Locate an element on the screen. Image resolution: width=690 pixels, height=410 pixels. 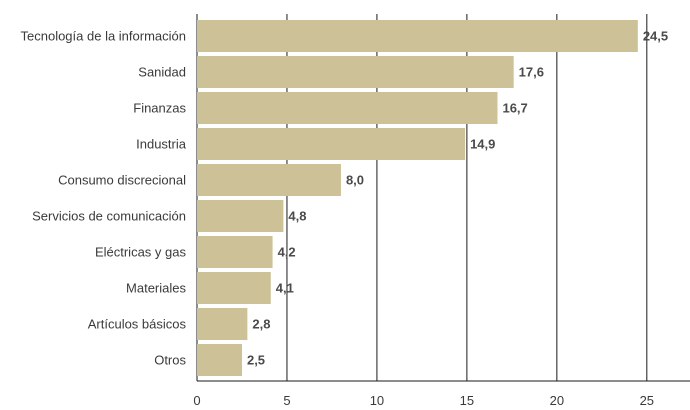
category-label-otros: Otros is located at coordinates (170, 360).